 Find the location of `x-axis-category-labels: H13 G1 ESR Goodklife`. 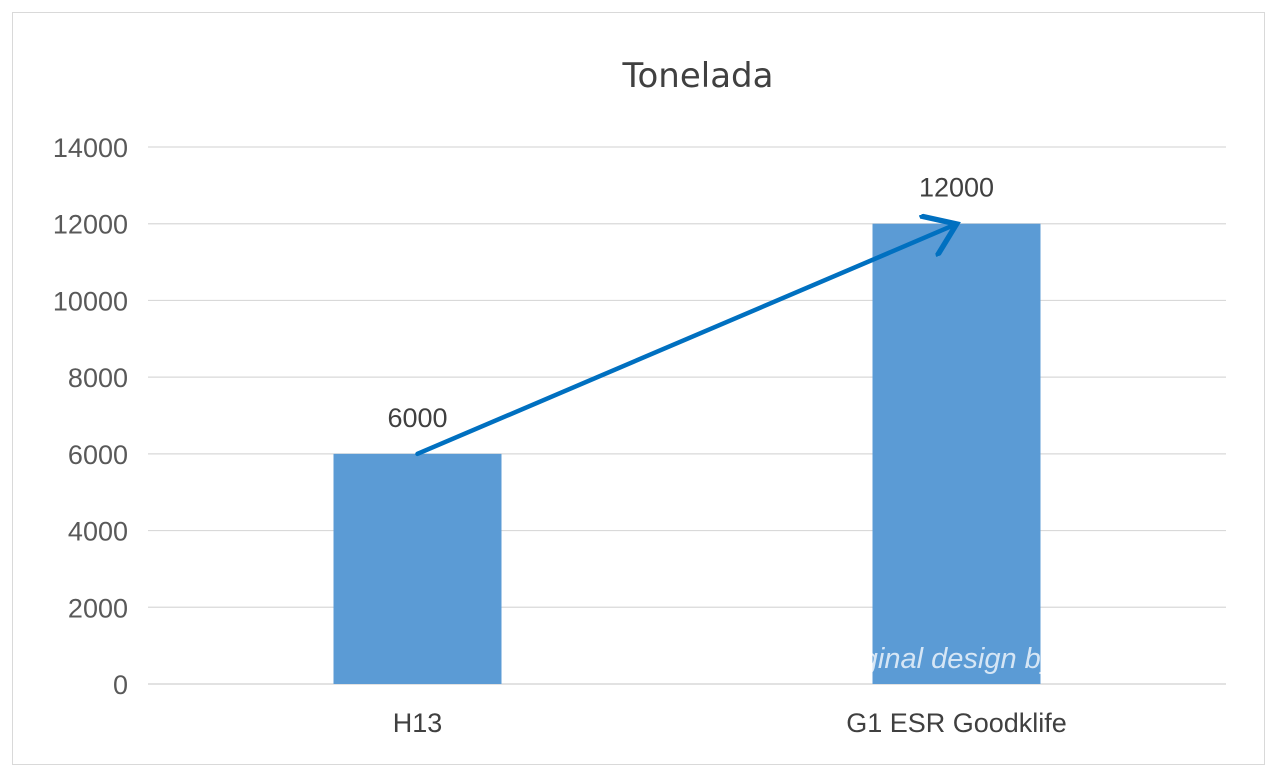

x-axis-category-labels: H13 G1 ESR Goodklife is located at coordinates (730, 723).